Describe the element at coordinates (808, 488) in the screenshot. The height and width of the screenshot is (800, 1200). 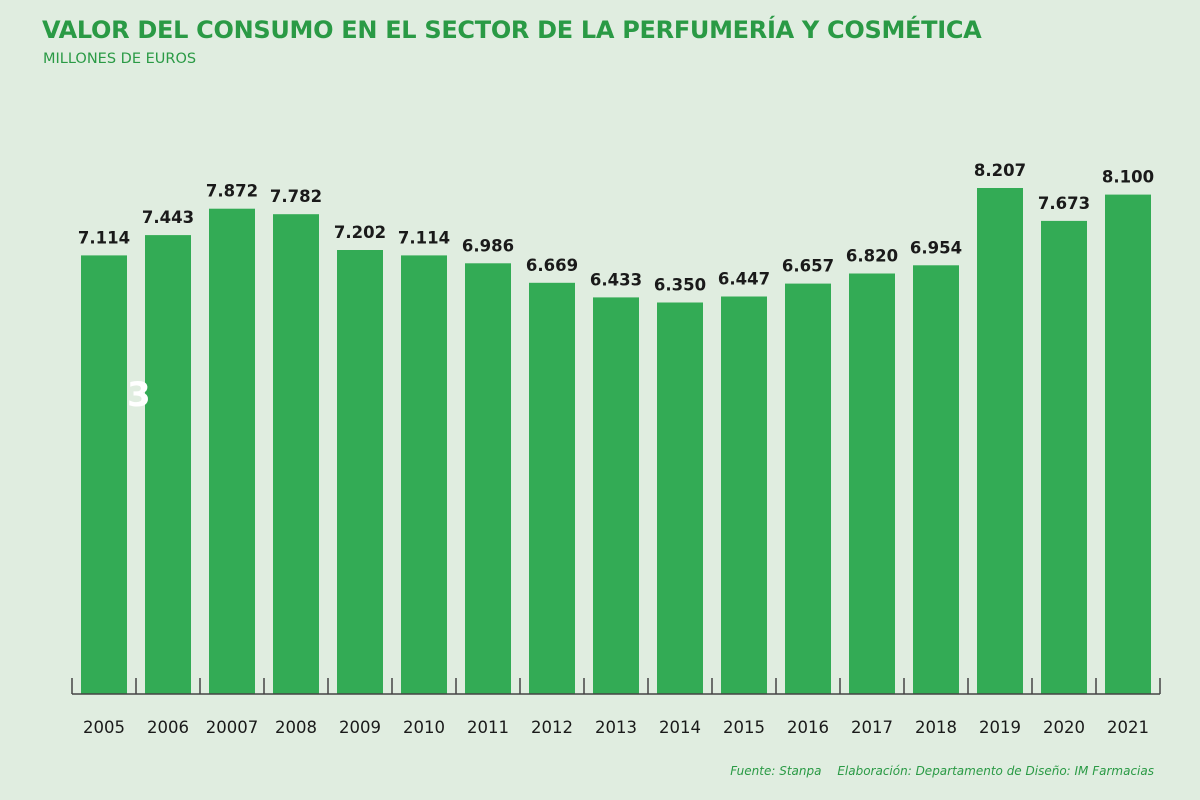
I see `bar-2016` at that location.